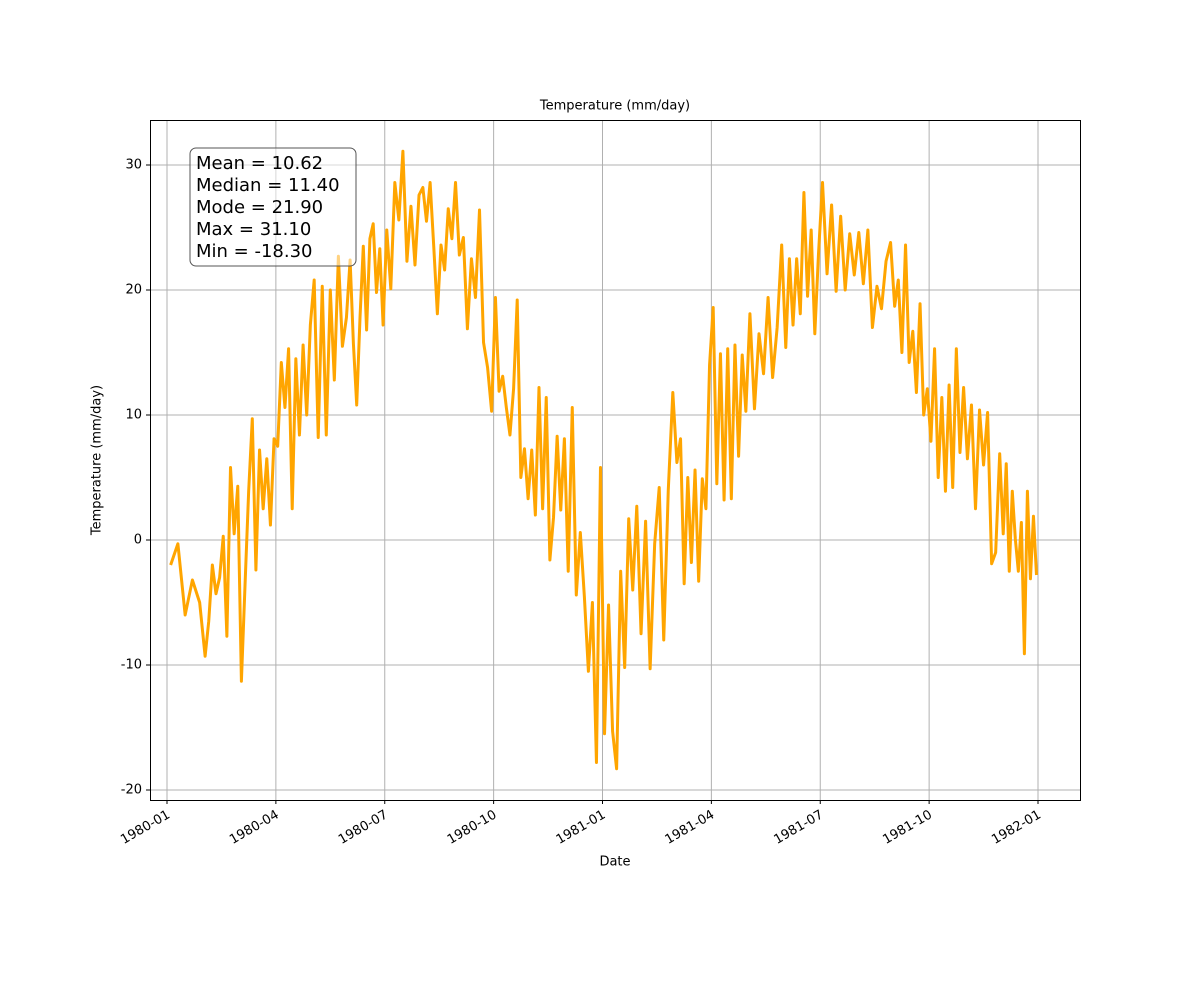 This screenshot has width=1200, height=1000. What do you see at coordinates (131, 790) in the screenshot?
I see `y-tick-label: -20` at bounding box center [131, 790].